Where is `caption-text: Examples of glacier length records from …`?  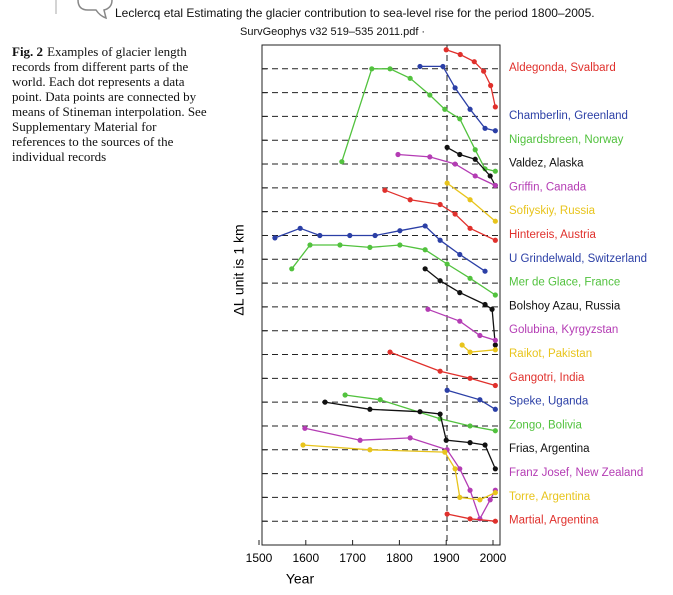
caption-text: Examples of glacier length records from … is located at coordinates (109, 104).